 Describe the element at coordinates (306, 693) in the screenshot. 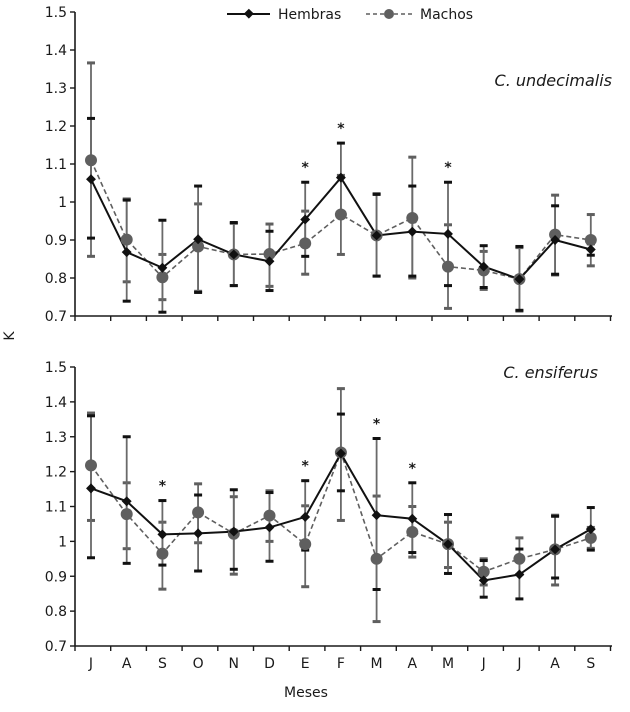

I see `x-axis-title: Meses` at that location.